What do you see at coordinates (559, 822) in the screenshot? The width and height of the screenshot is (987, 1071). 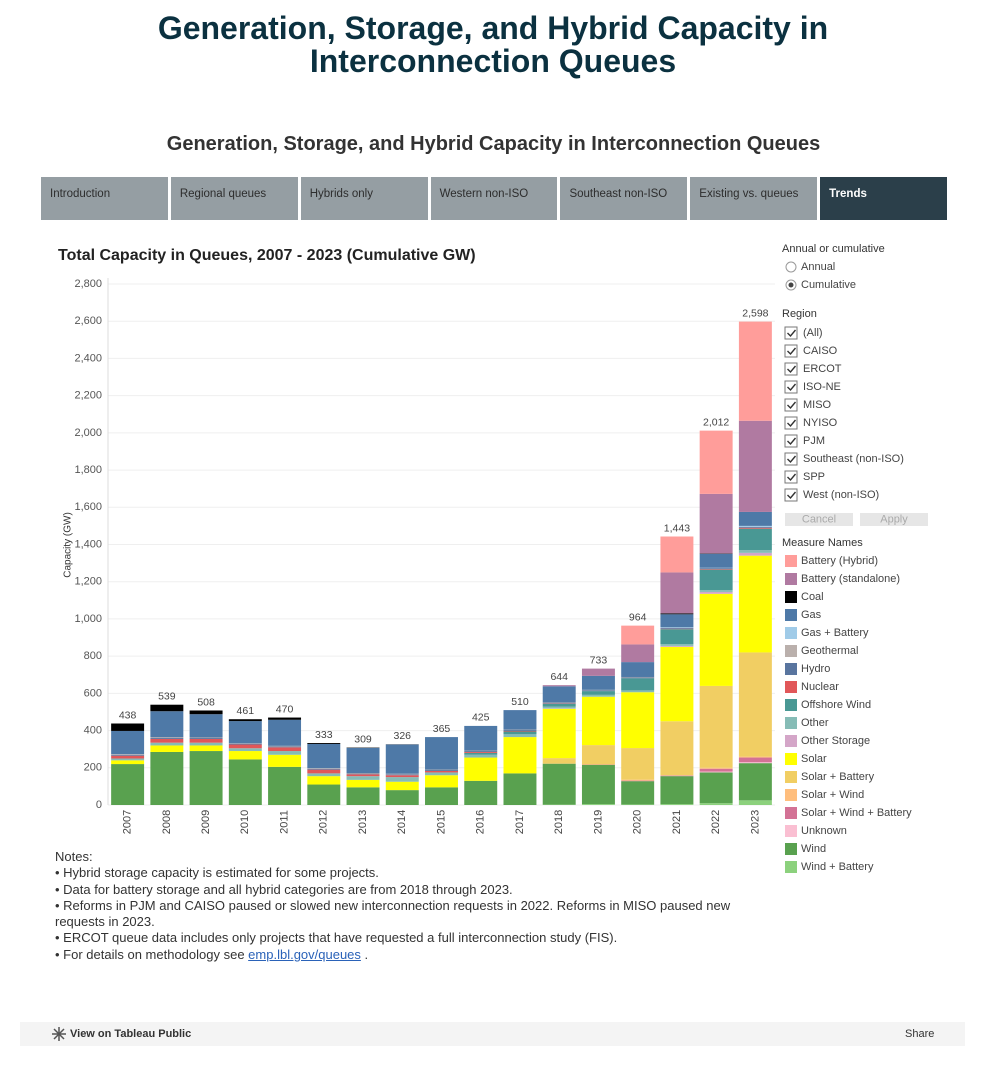 I see `x-tick-label: 2018` at bounding box center [559, 822].